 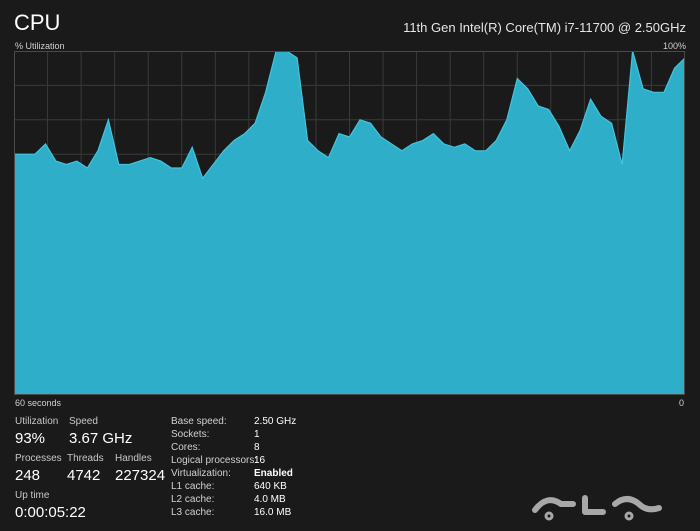 What do you see at coordinates (270, 499) in the screenshot?
I see `l2-cache-value: 4.0 MB` at bounding box center [270, 499].